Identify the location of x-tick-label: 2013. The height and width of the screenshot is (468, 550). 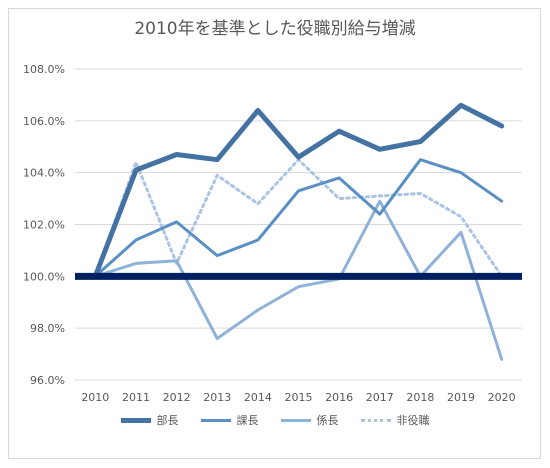
(217, 397).